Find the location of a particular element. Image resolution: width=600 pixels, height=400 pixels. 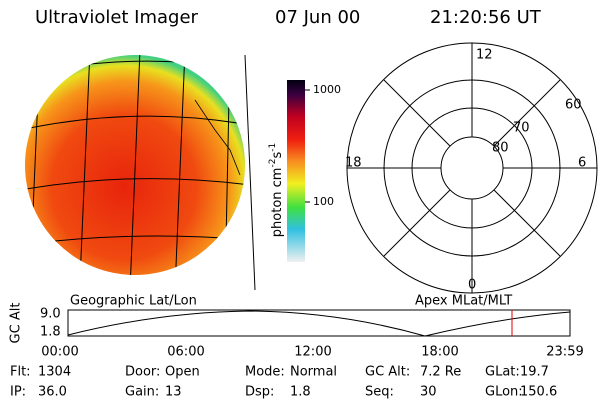

unit-exp: -1 is located at coordinates (273, 147).